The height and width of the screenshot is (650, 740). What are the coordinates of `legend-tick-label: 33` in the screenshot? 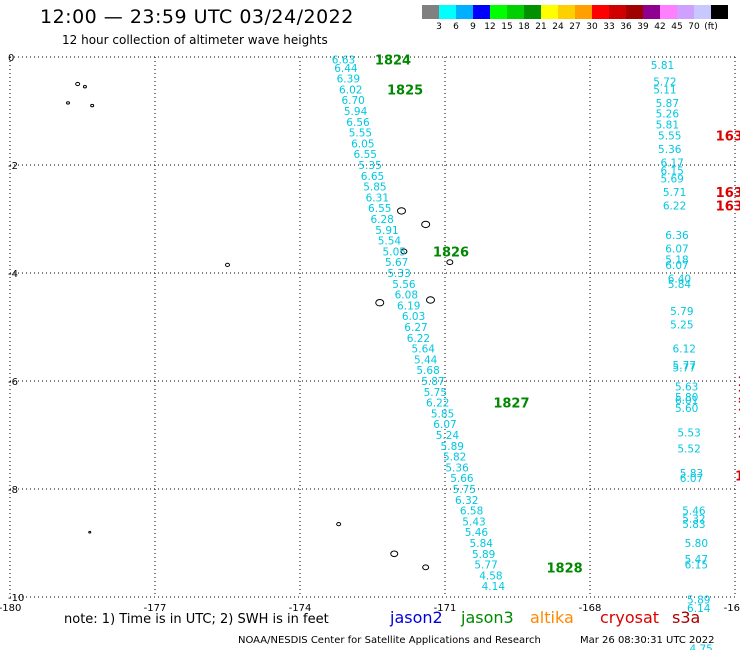 It's located at (609, 27).